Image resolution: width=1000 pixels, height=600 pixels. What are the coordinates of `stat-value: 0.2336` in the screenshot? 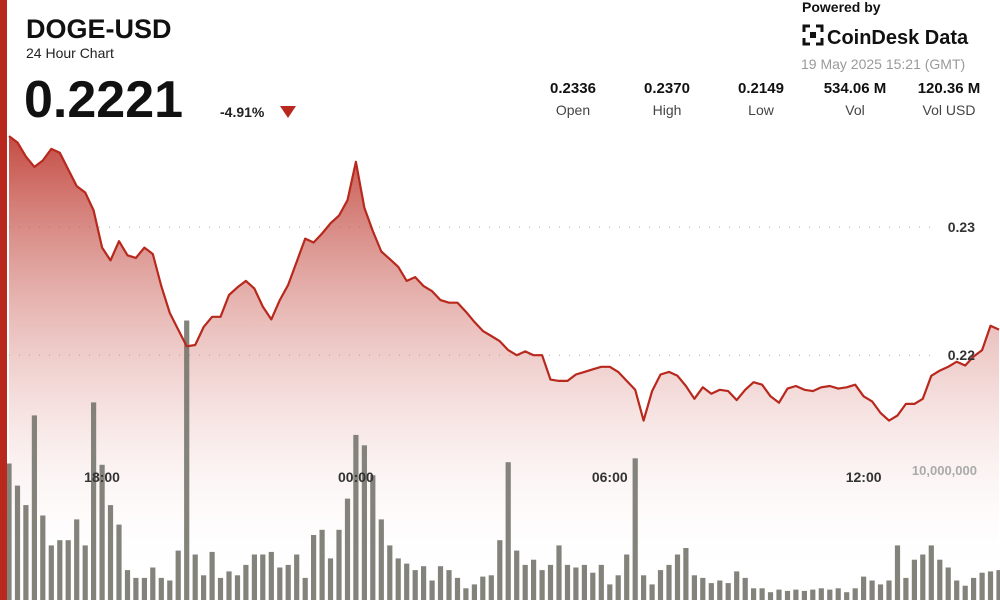 It's located at (573, 88).